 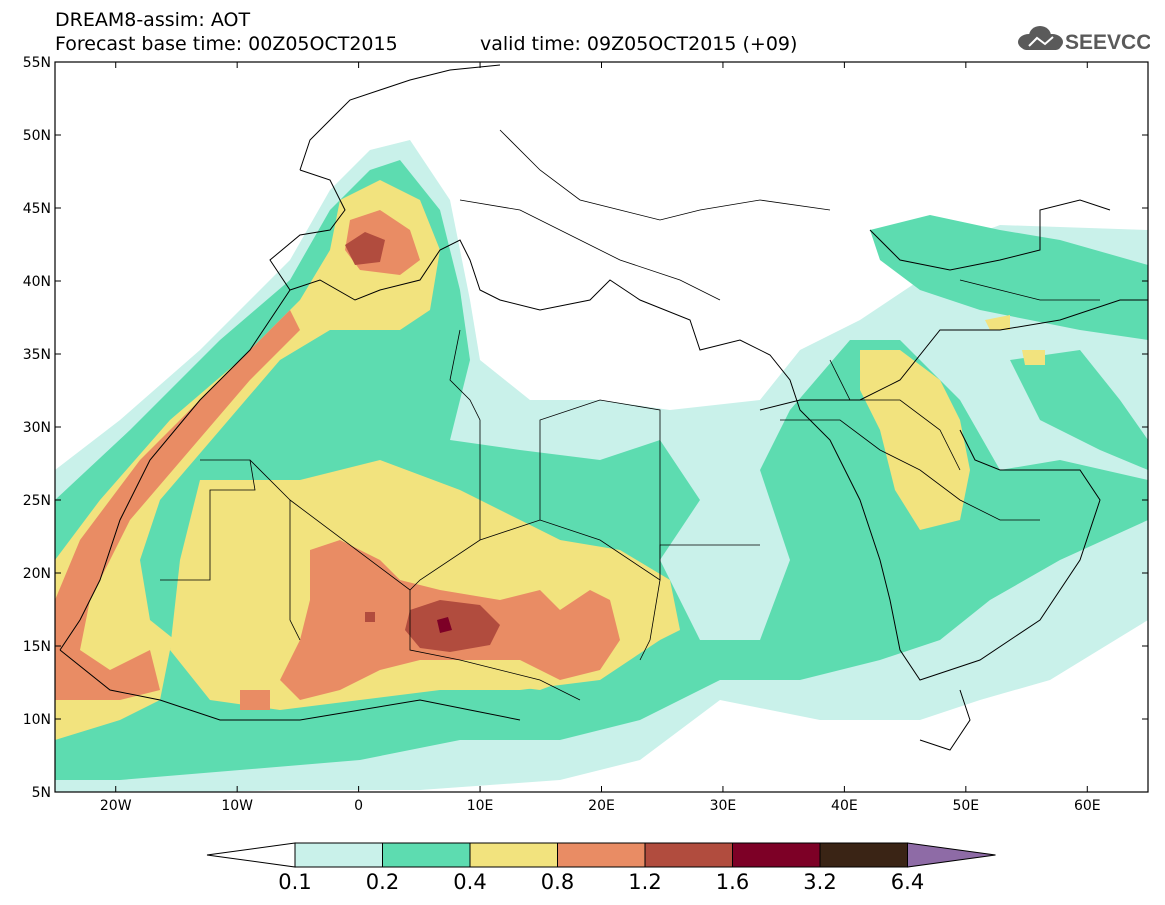 I want to click on lat-label: 15N, so click(x=37, y=647).